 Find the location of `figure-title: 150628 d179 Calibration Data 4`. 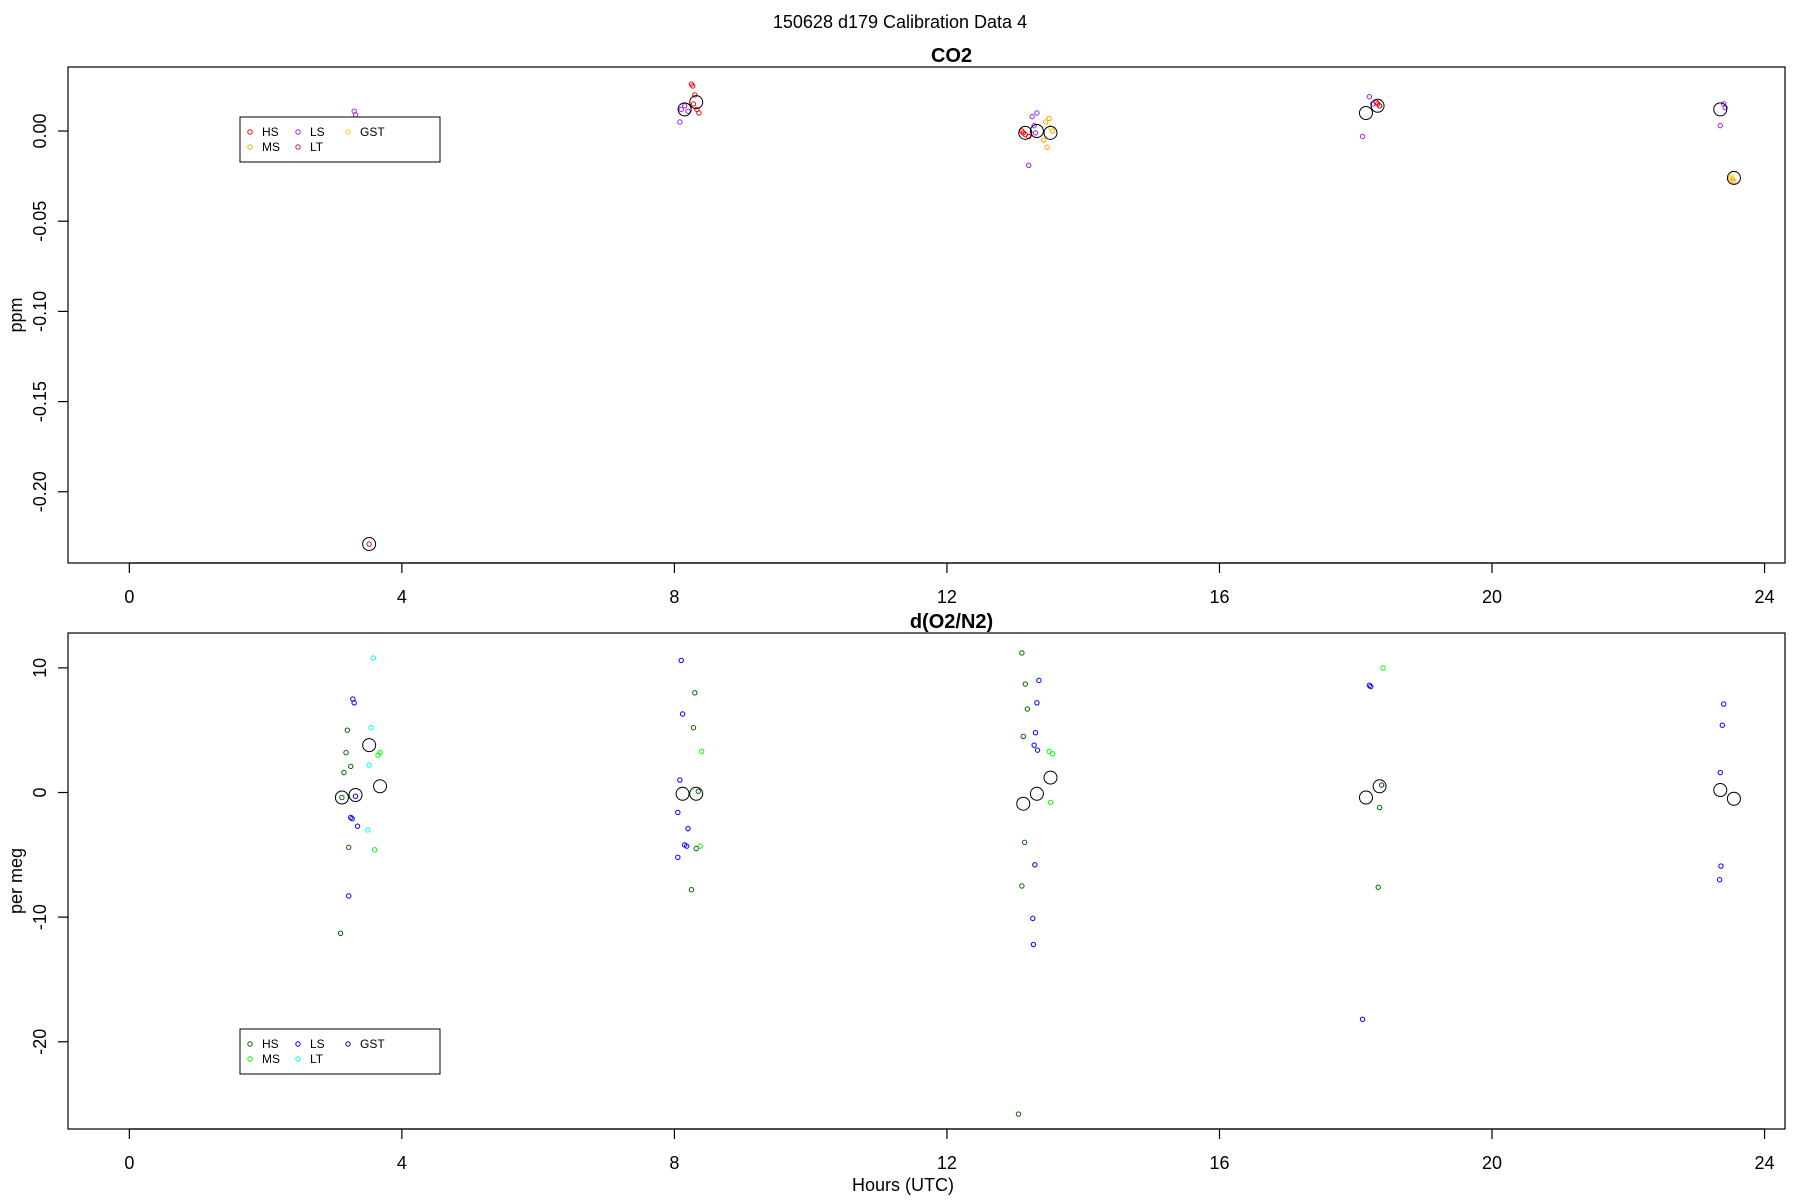

figure-title: 150628 d179 Calibration Data 4 is located at coordinates (900, 22).